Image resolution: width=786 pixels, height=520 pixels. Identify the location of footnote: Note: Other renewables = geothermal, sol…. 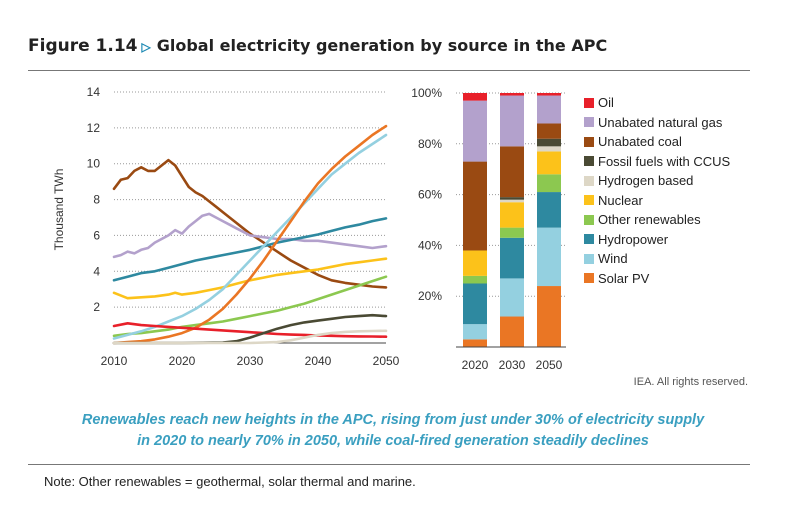
(230, 481).